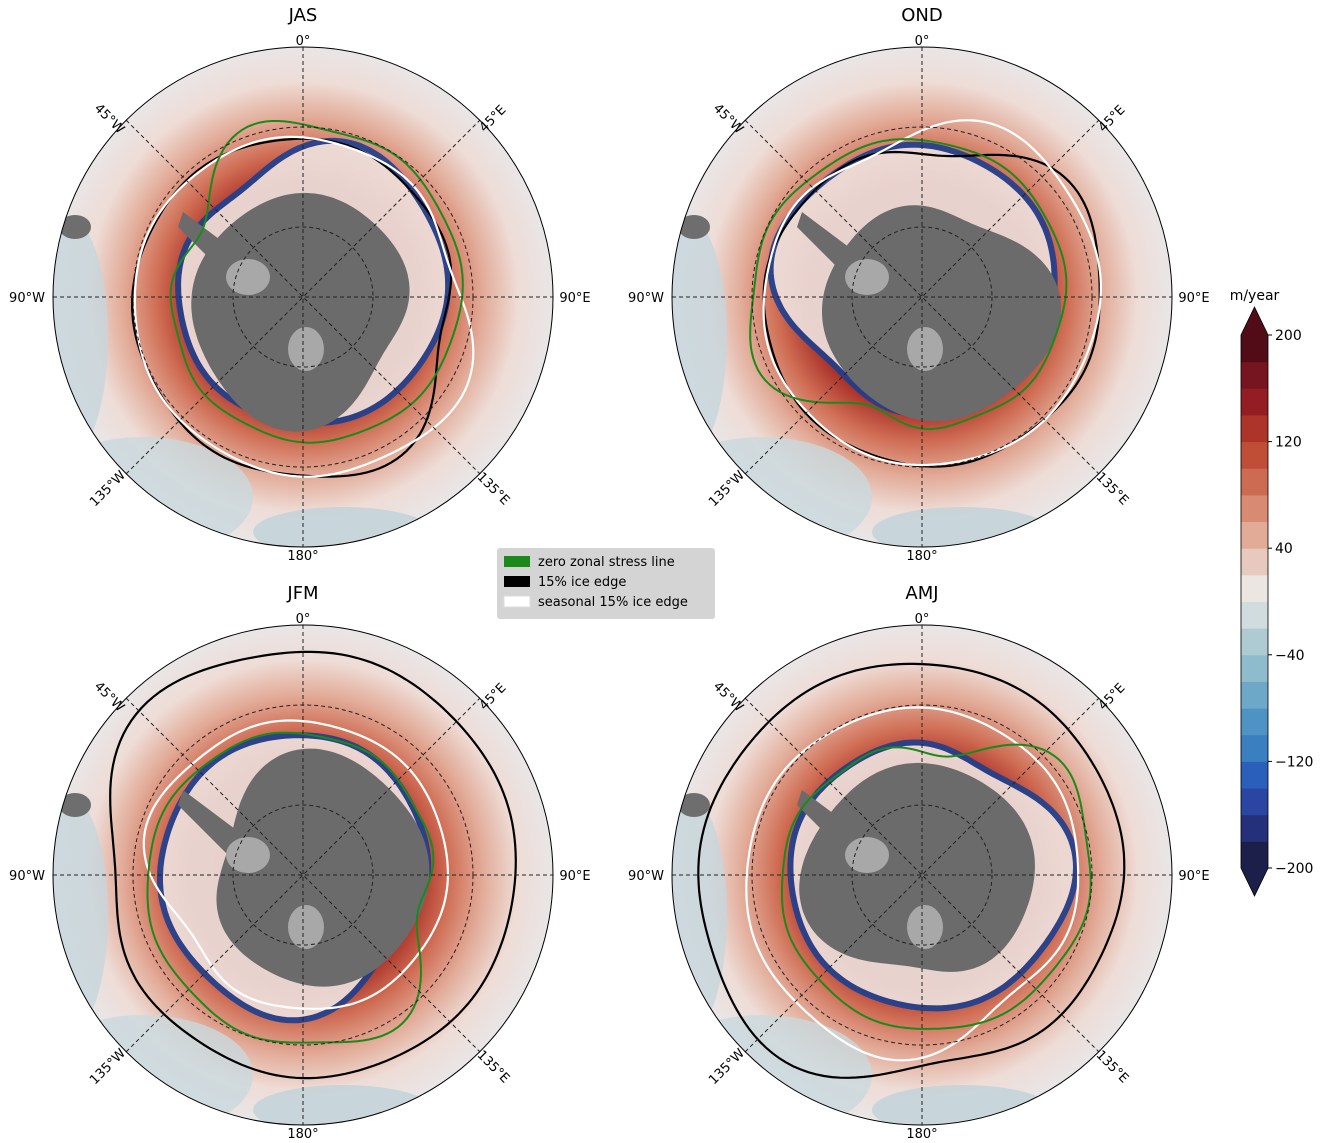 The height and width of the screenshot is (1143, 1320). Describe the element at coordinates (1255, 296) in the screenshot. I see `colorbar-label: m/year` at that location.